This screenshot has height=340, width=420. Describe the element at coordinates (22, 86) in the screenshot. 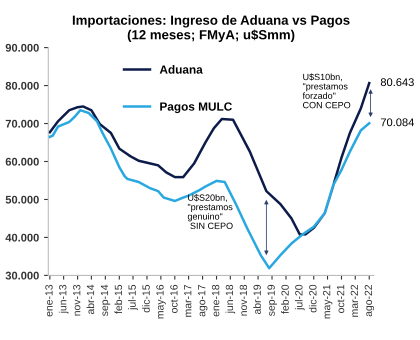

I see `y-tick-label: 80.000` at that location.